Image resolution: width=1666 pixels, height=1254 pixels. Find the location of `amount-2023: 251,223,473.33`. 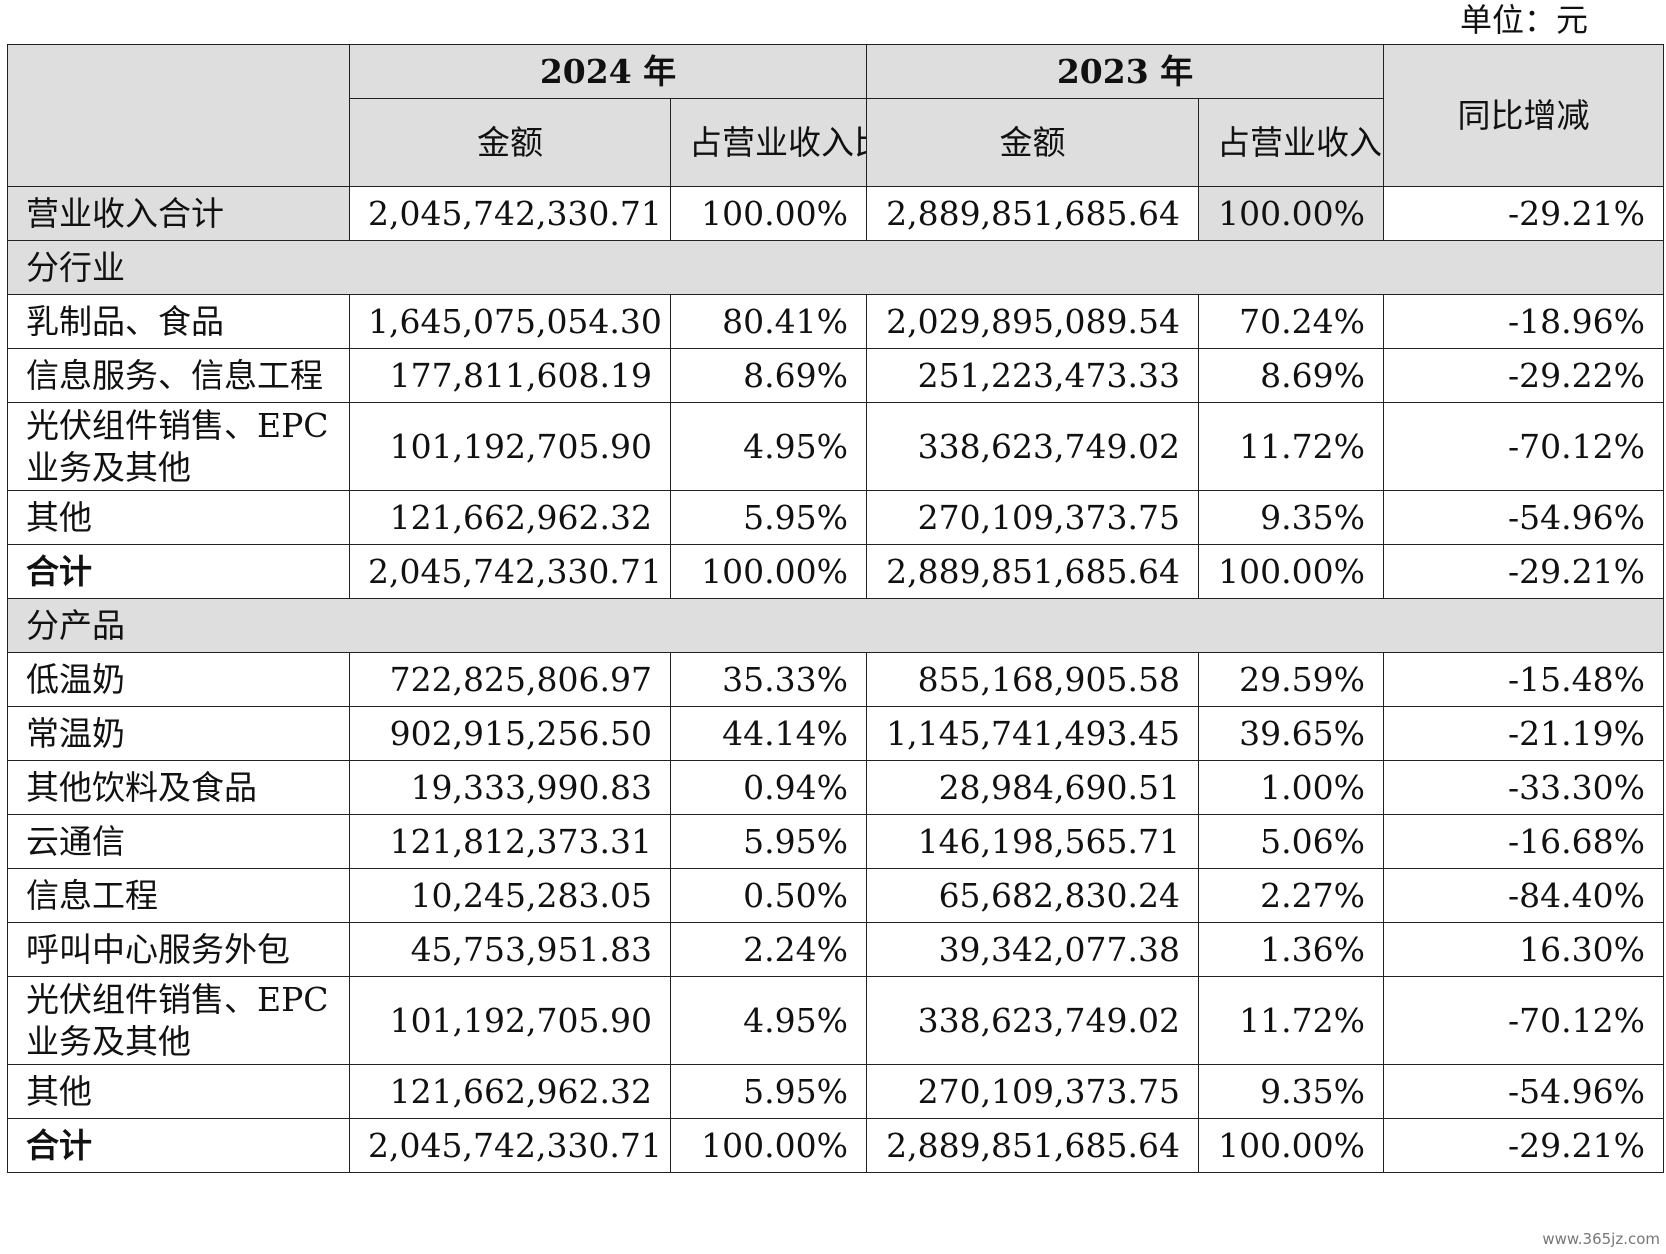

amount-2023: 251,223,473.33 is located at coordinates (1032, 375).